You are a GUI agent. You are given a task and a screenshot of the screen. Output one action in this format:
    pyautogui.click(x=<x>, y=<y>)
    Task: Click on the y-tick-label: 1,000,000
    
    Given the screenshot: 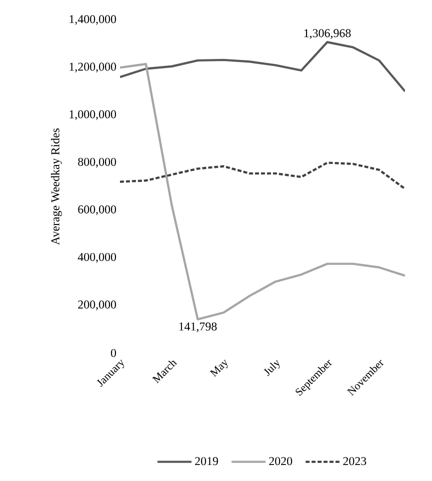 What is the action you would take?
    pyautogui.click(x=93, y=115)
    